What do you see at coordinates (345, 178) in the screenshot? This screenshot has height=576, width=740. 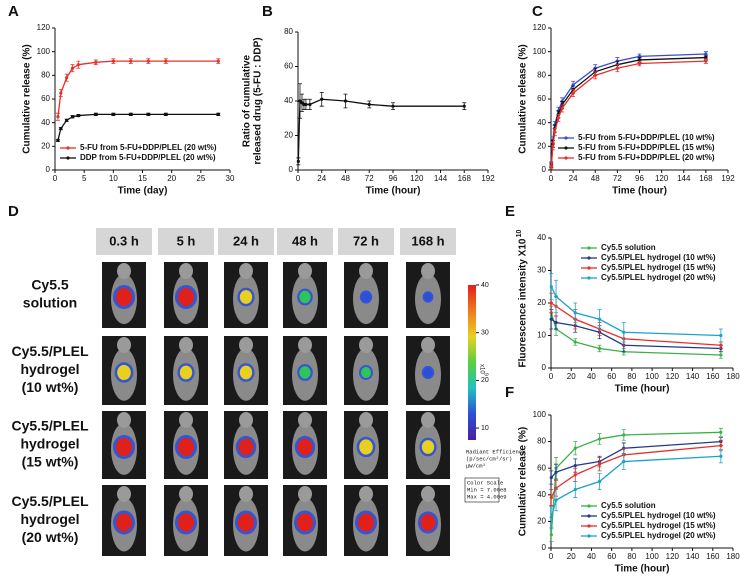 I see `x-tick-label: 48` at bounding box center [345, 178].